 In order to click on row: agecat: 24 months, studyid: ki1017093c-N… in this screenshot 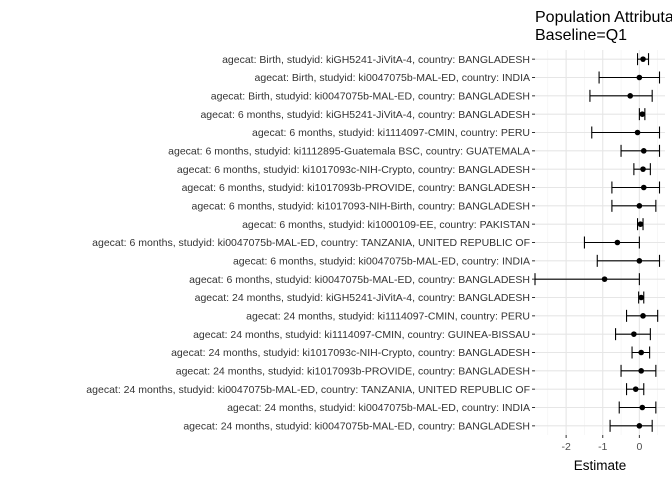, I will do `click(411, 352)`.